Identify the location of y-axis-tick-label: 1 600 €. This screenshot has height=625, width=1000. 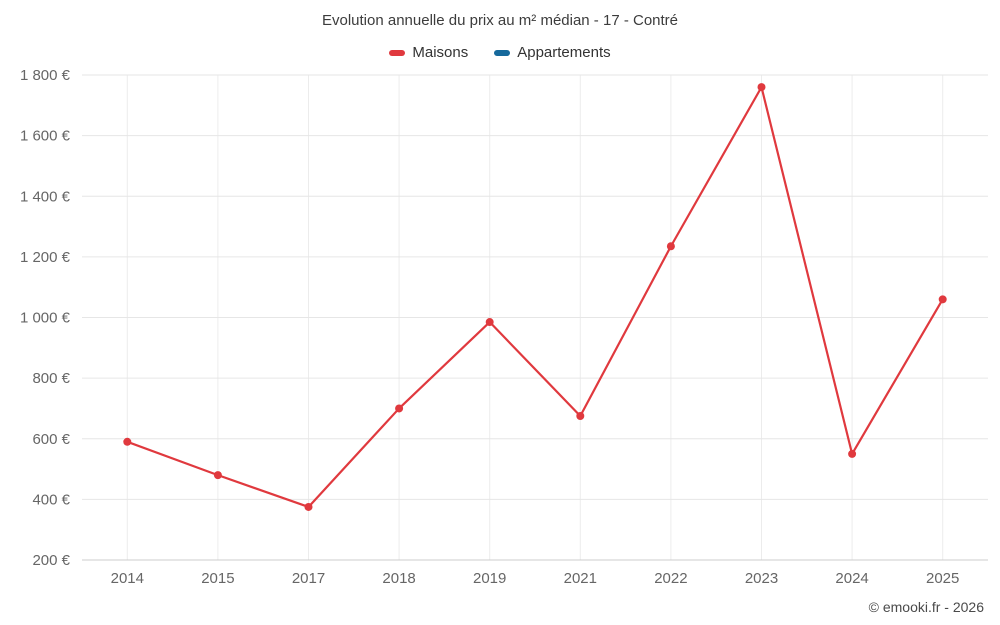
(45, 136).